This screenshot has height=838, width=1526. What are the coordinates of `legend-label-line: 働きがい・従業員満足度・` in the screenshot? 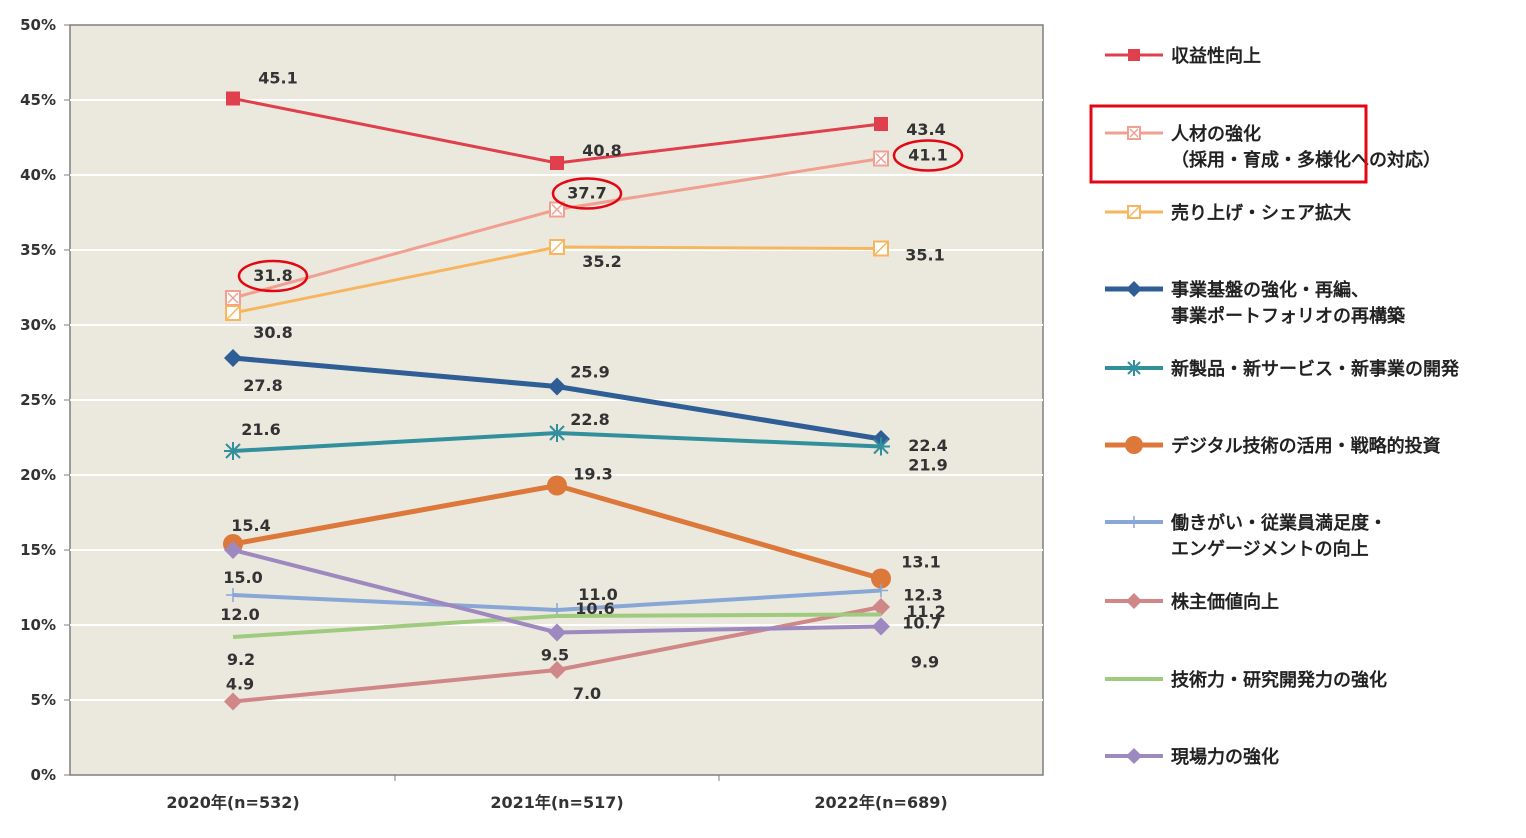 It's located at (1278, 523).